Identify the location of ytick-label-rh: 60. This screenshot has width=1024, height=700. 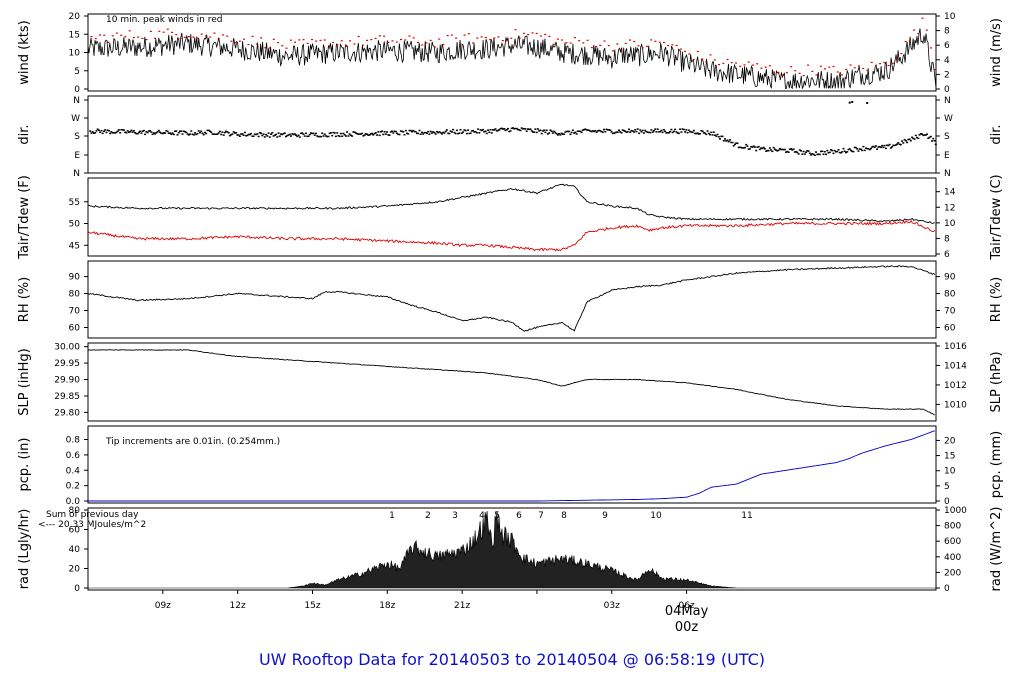
(75, 329).